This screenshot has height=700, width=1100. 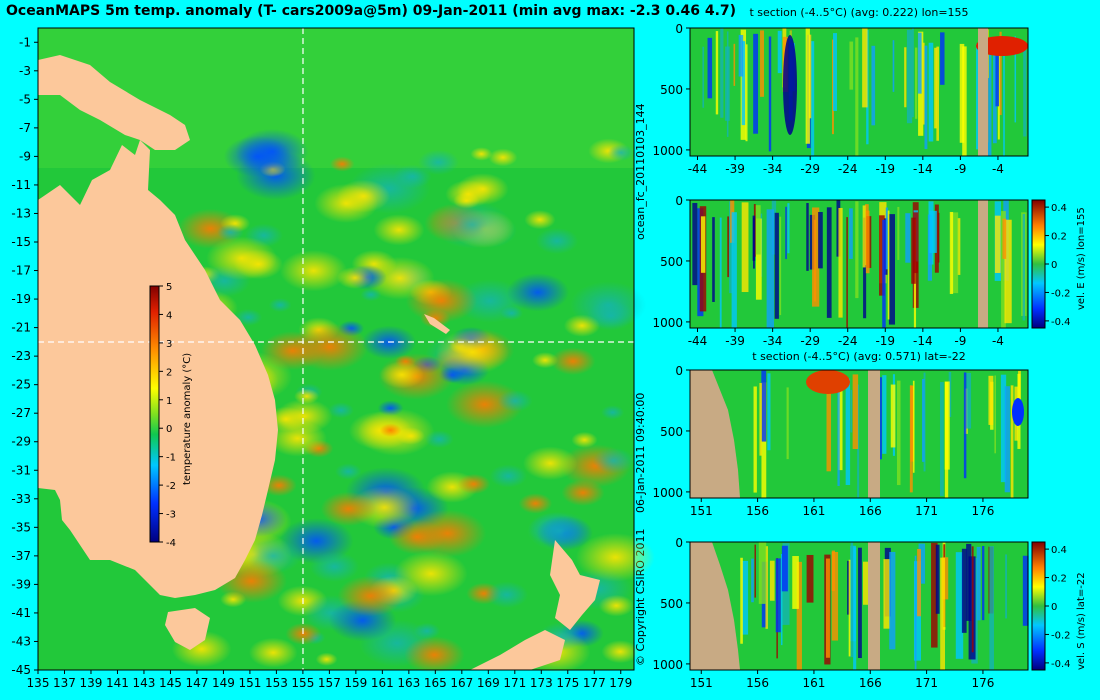 What do you see at coordinates (21, 499) in the screenshot?
I see `map-y-tick-label: -33` at bounding box center [21, 499].